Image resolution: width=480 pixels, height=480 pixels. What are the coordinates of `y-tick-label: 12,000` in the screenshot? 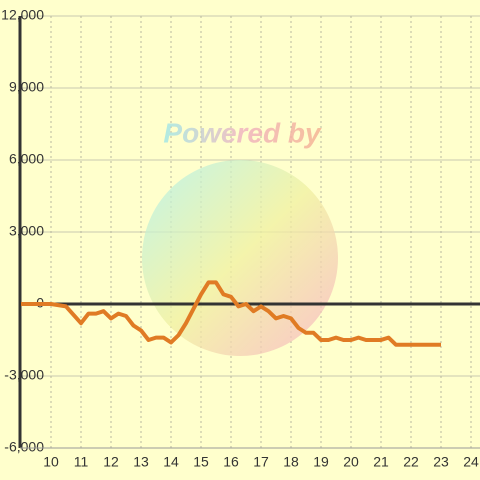 It's located at (22, 15).